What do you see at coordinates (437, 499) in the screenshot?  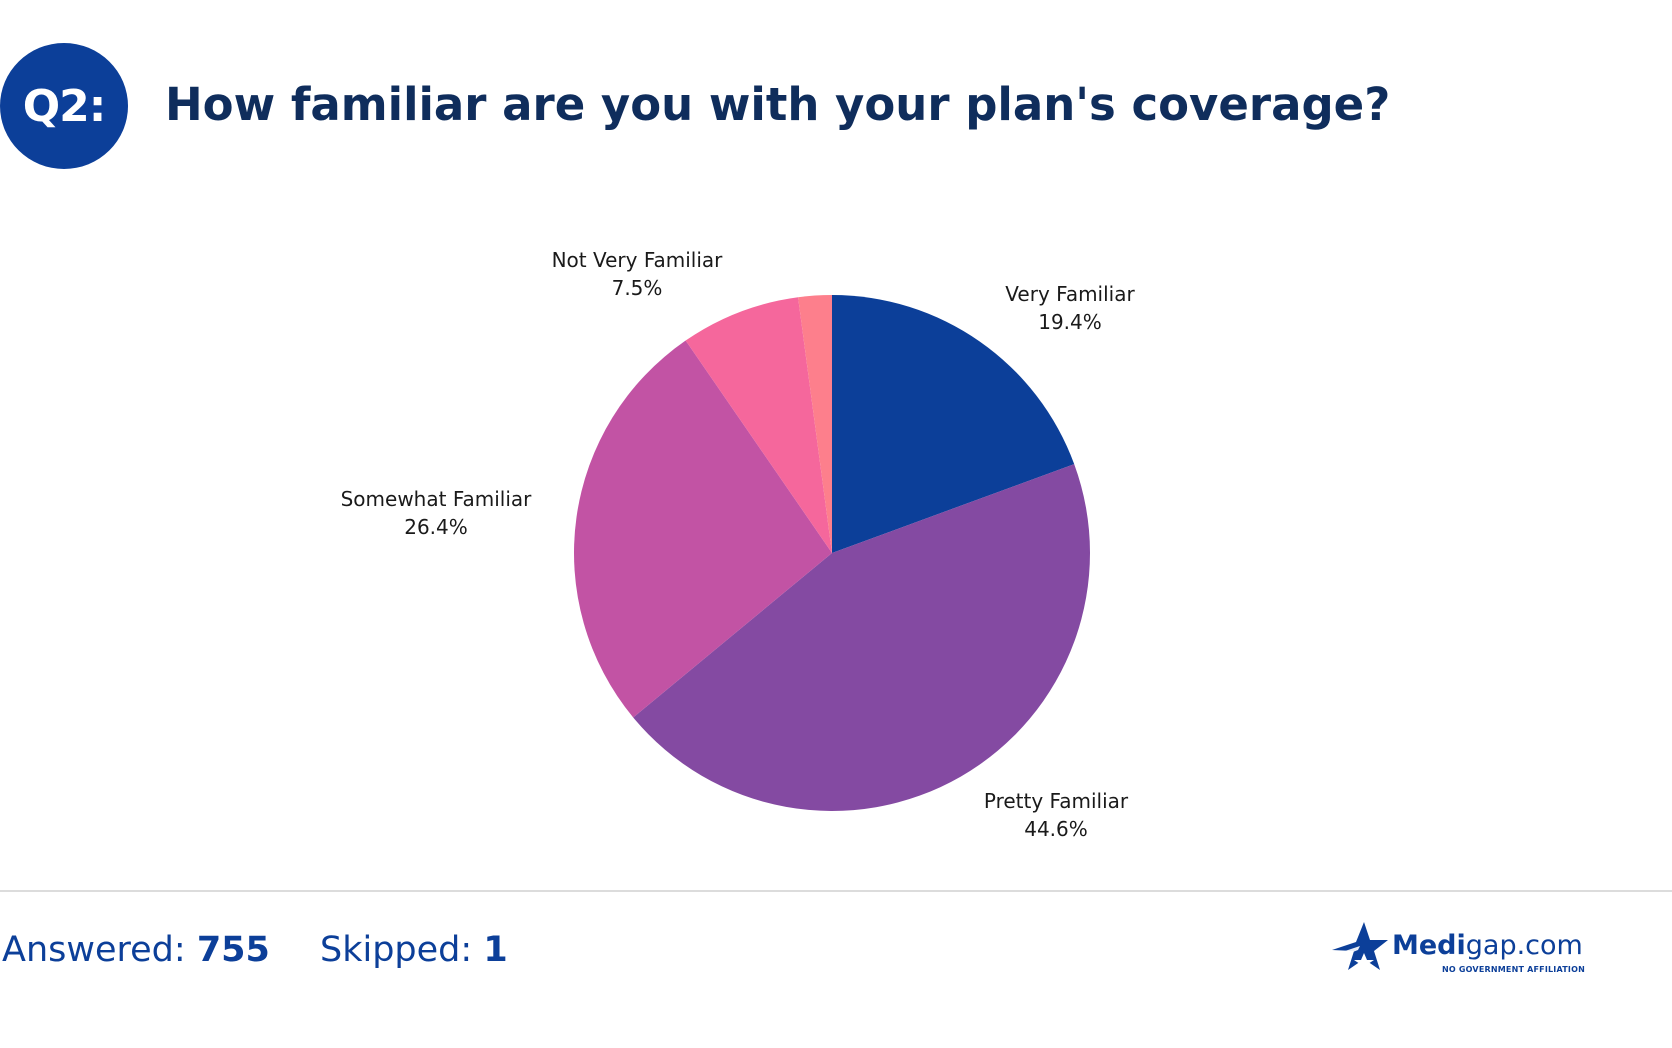 I see `slice-label-name: Somewhat Familiar` at bounding box center [437, 499].